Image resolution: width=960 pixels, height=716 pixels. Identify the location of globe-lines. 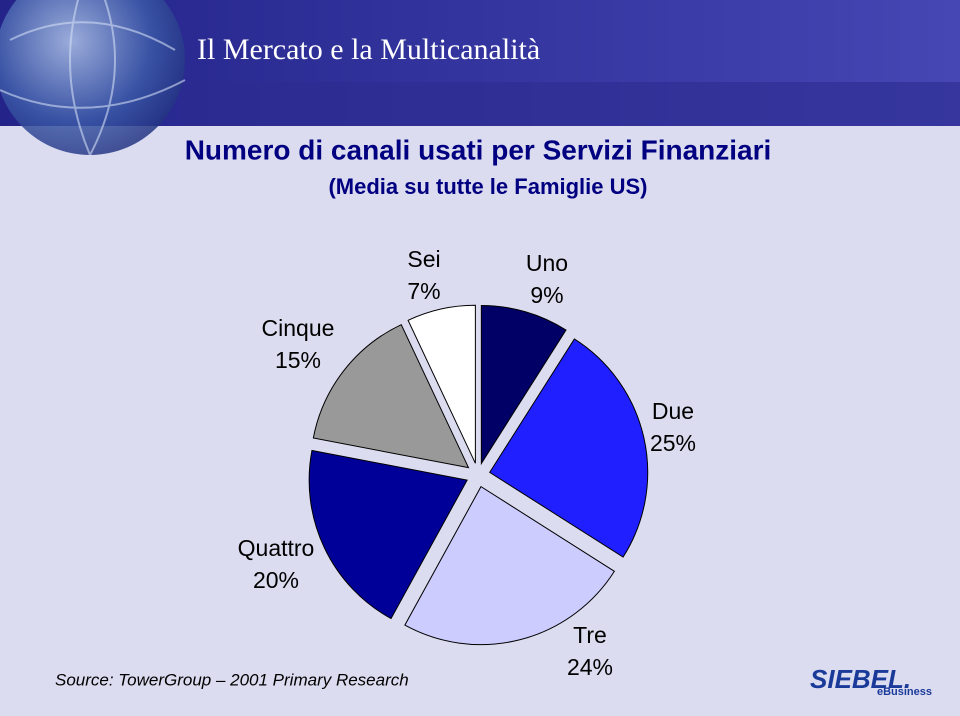
(93, 78).